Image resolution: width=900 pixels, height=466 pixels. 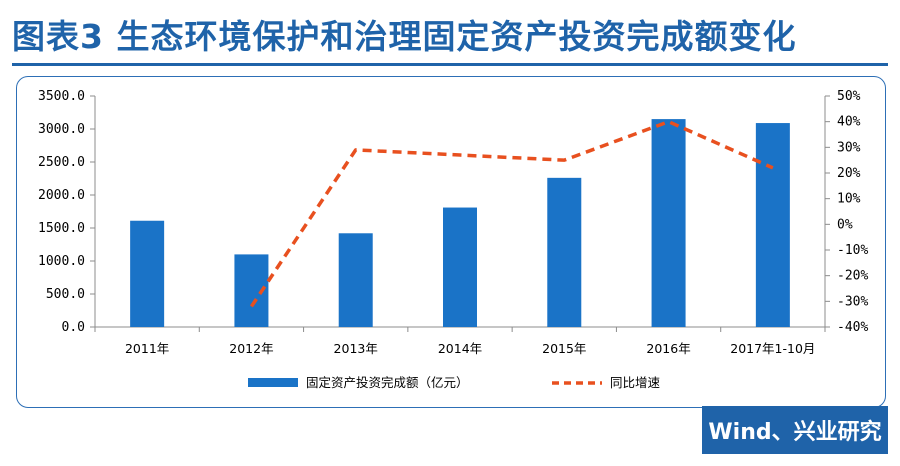 What do you see at coordinates (61, 228) in the screenshot?
I see `left-tick-label: 1500.0` at bounding box center [61, 228].